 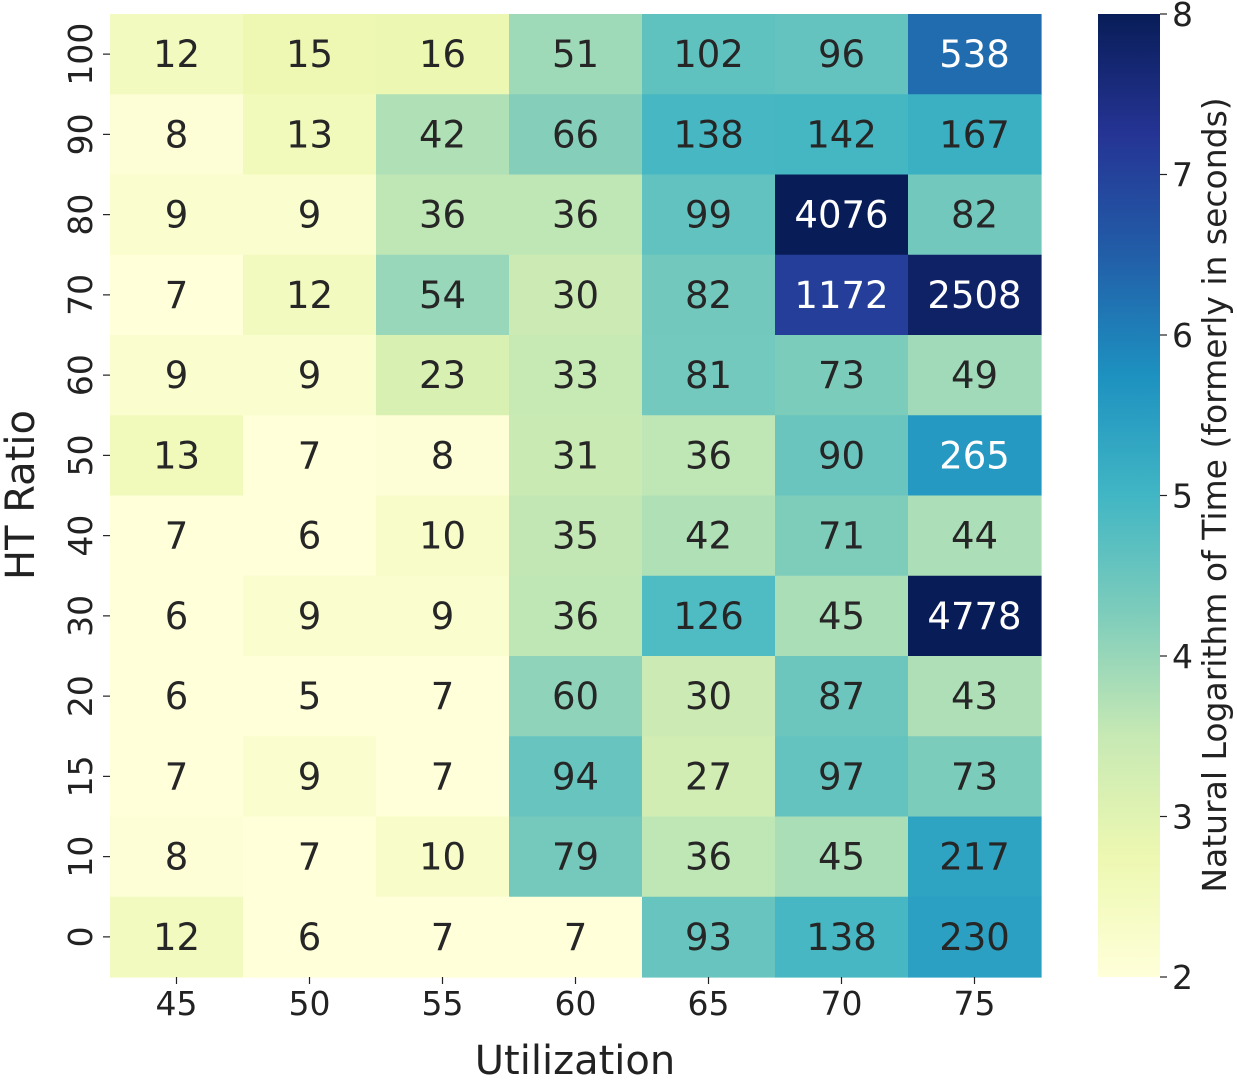 I want to click on cell-value-label: 60, so click(x=575, y=696).